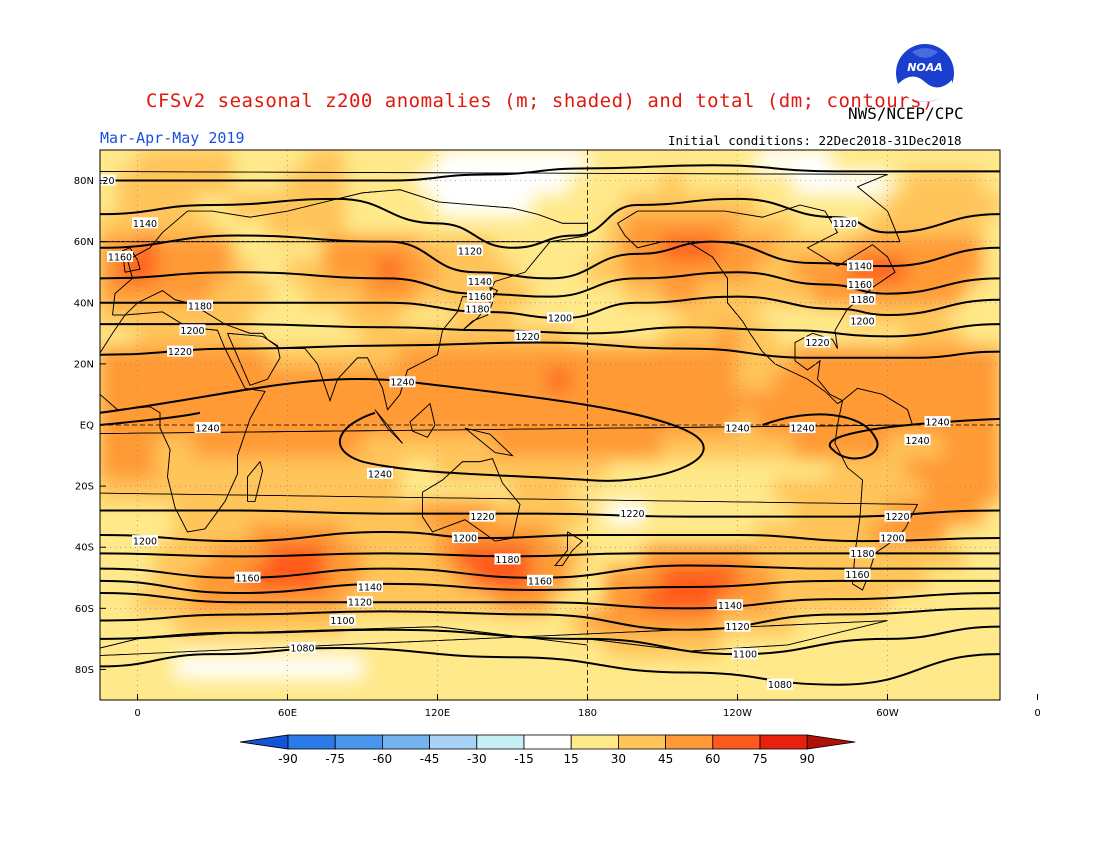 This screenshot has width=1100, height=850. Describe the element at coordinates (571, 759) in the screenshot. I see `colorbar-tick-label: 15` at that location.